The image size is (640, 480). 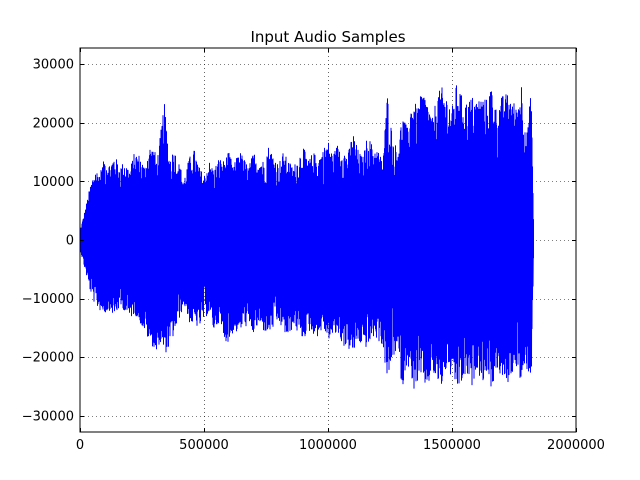 What do you see at coordinates (80, 445) in the screenshot?
I see `x-tick-label: 0` at bounding box center [80, 445].